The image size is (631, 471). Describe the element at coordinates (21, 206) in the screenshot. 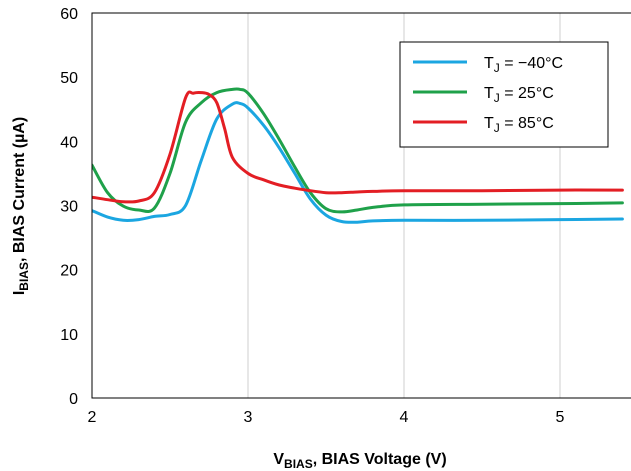

I see `y-axis-title: IBIAS, BIAS Current (µA)` at that location.